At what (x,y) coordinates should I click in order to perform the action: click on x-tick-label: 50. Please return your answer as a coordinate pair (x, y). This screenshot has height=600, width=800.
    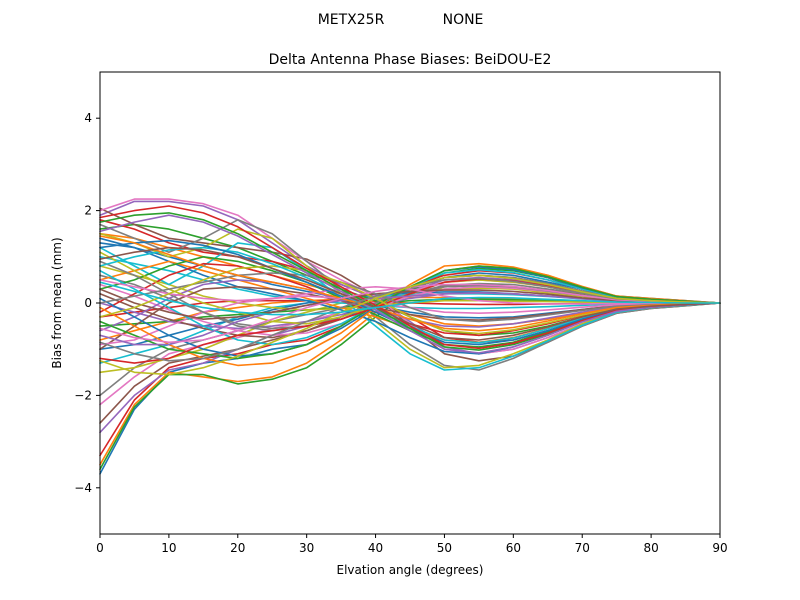
    Looking at the image, I should click on (444, 548).